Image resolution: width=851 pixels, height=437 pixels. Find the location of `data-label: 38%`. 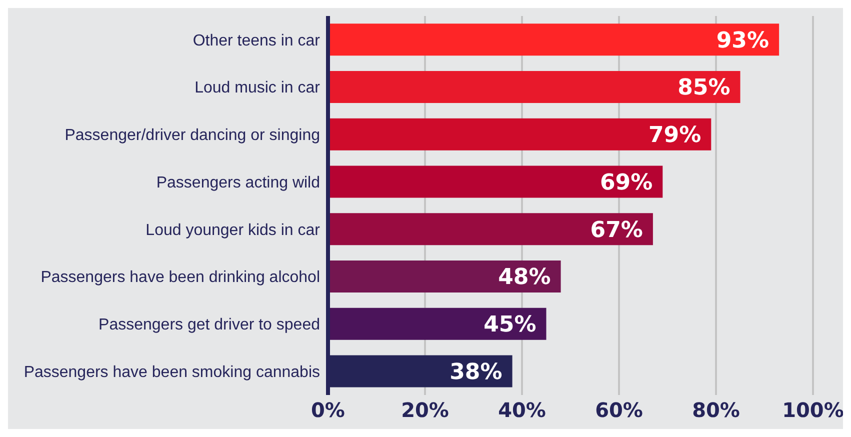

data-label: 38% is located at coordinates (476, 372).